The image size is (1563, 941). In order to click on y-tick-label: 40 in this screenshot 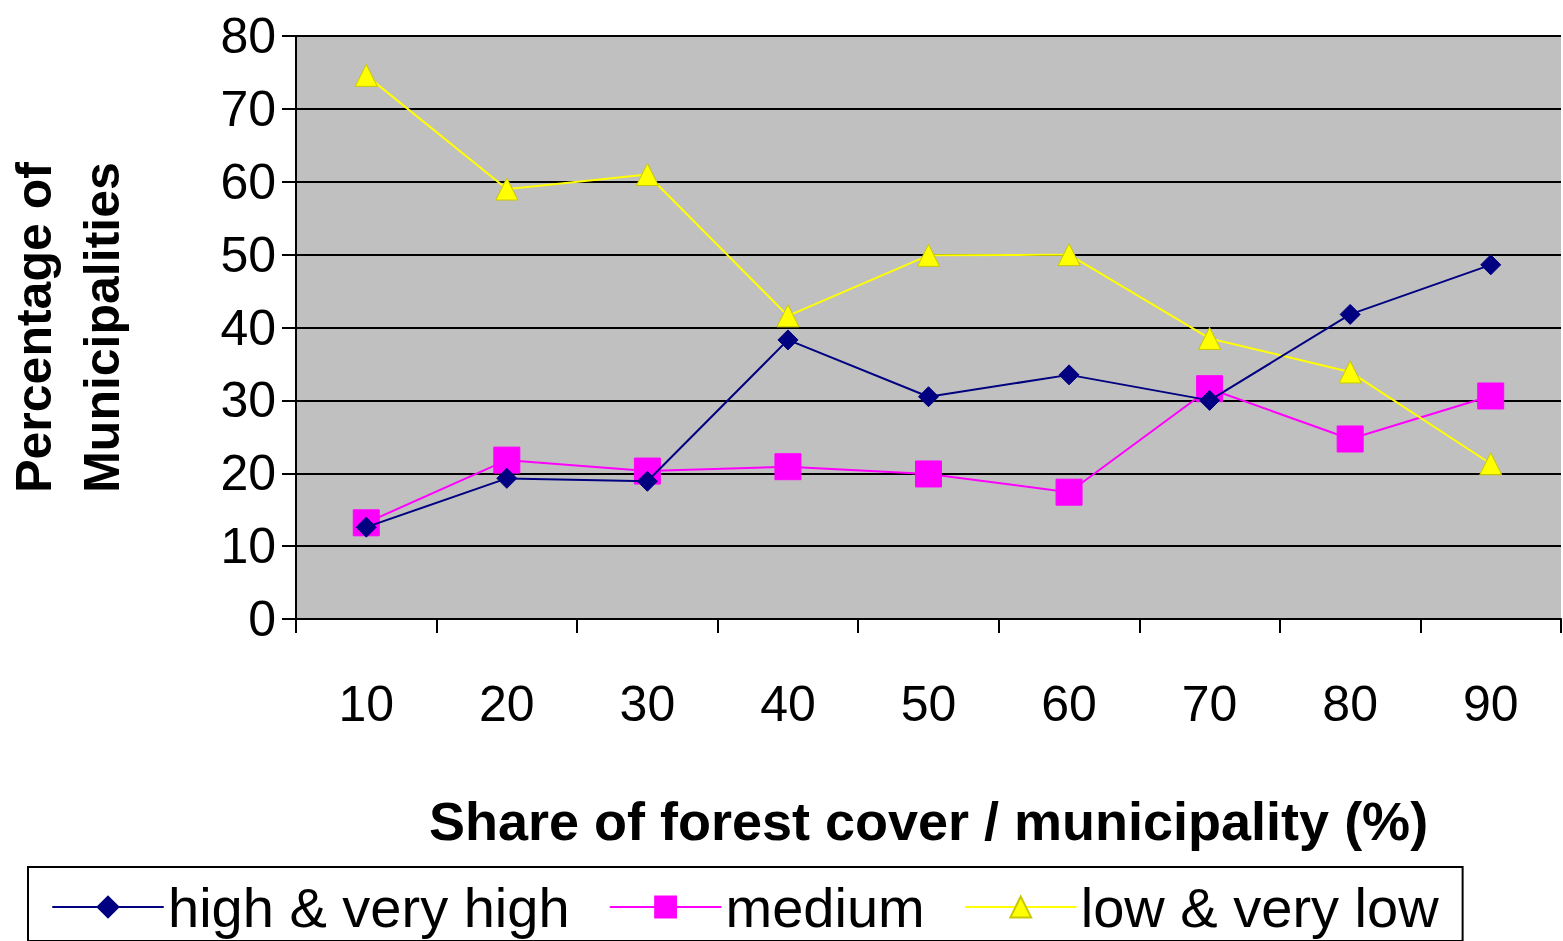, I will do `click(248, 327)`.